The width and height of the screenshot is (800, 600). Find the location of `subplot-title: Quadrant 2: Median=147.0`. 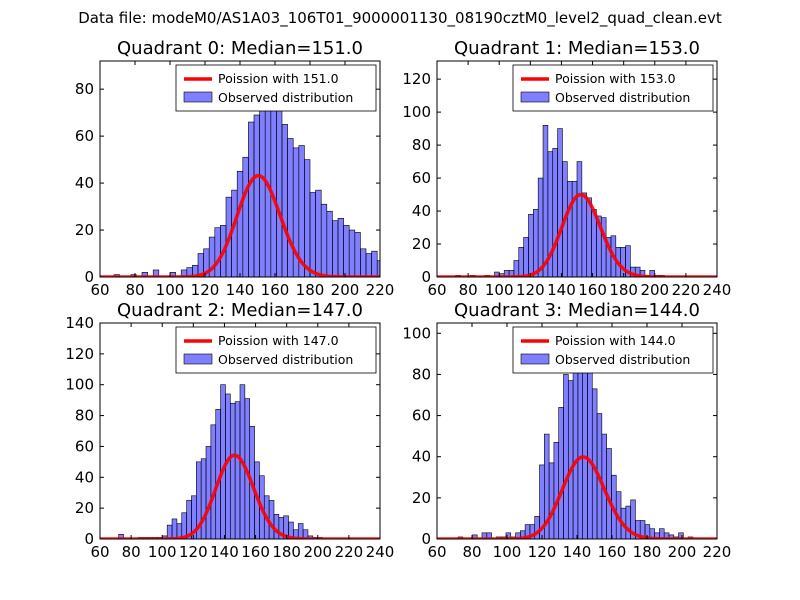

subplot-title: Quadrant 2: Median=147.0 is located at coordinates (240, 310).